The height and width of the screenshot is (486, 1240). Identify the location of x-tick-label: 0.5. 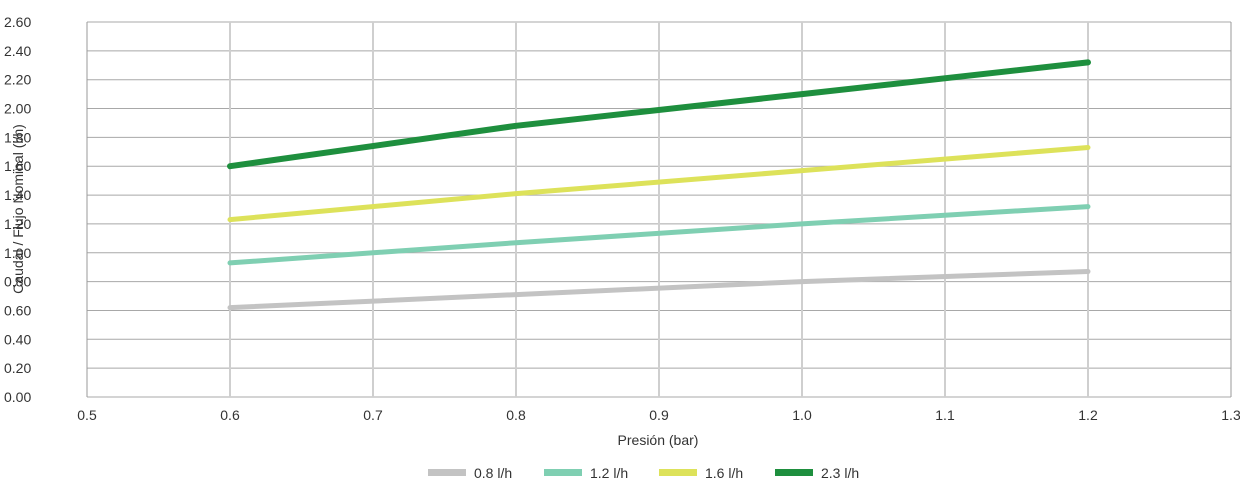
(87, 415).